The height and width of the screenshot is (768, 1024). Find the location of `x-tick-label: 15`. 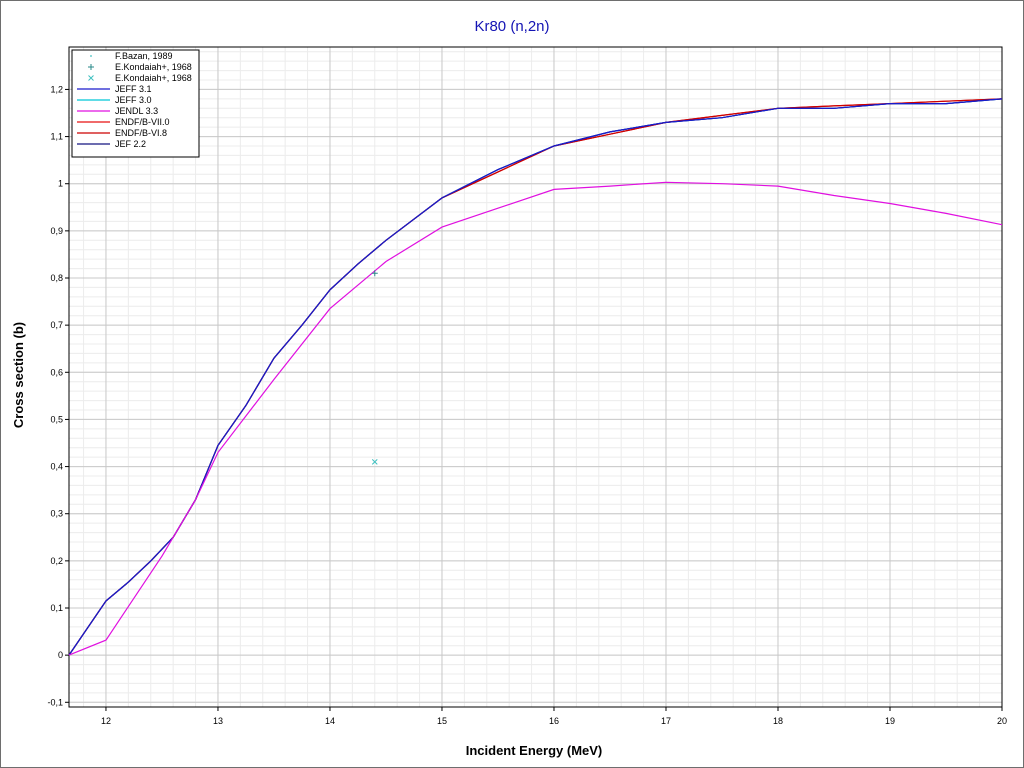

x-tick-label: 15 is located at coordinates (442, 721).